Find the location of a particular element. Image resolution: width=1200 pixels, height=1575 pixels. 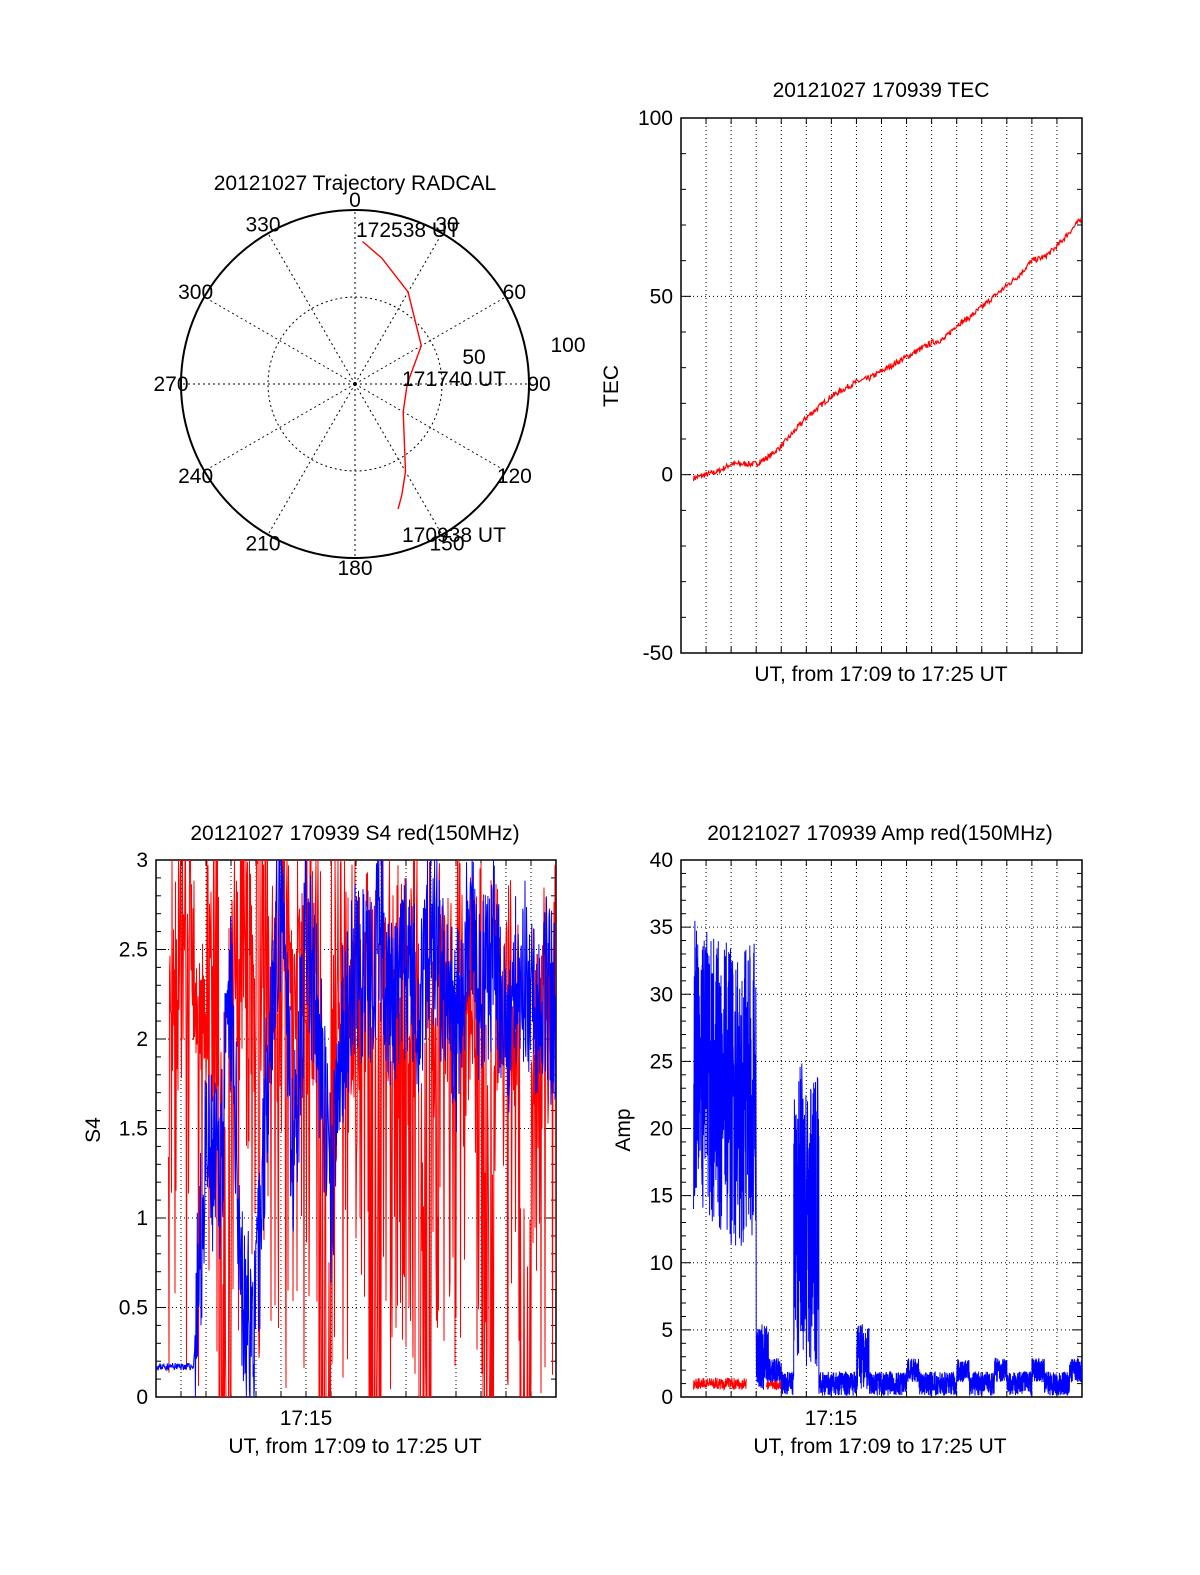

plot-grid: -50 0 50 100 is located at coordinates (860, 386).